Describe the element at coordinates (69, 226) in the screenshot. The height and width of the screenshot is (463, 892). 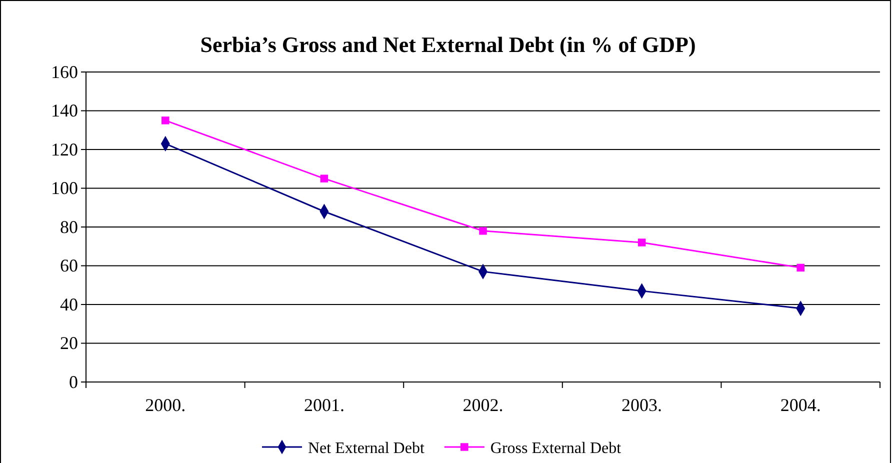
I see `y-tick-label: 80` at that location.